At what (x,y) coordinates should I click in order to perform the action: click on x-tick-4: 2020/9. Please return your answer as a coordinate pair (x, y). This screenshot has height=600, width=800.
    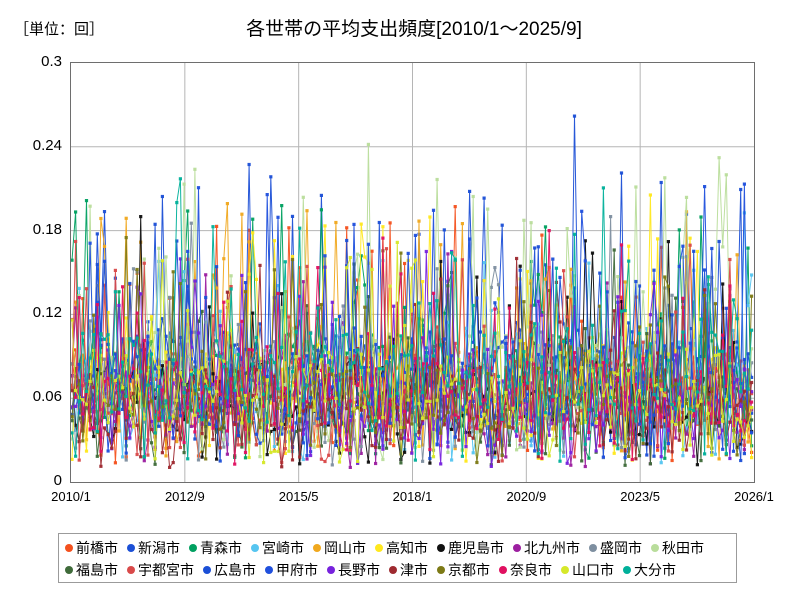
    Looking at the image, I should click on (526, 496).